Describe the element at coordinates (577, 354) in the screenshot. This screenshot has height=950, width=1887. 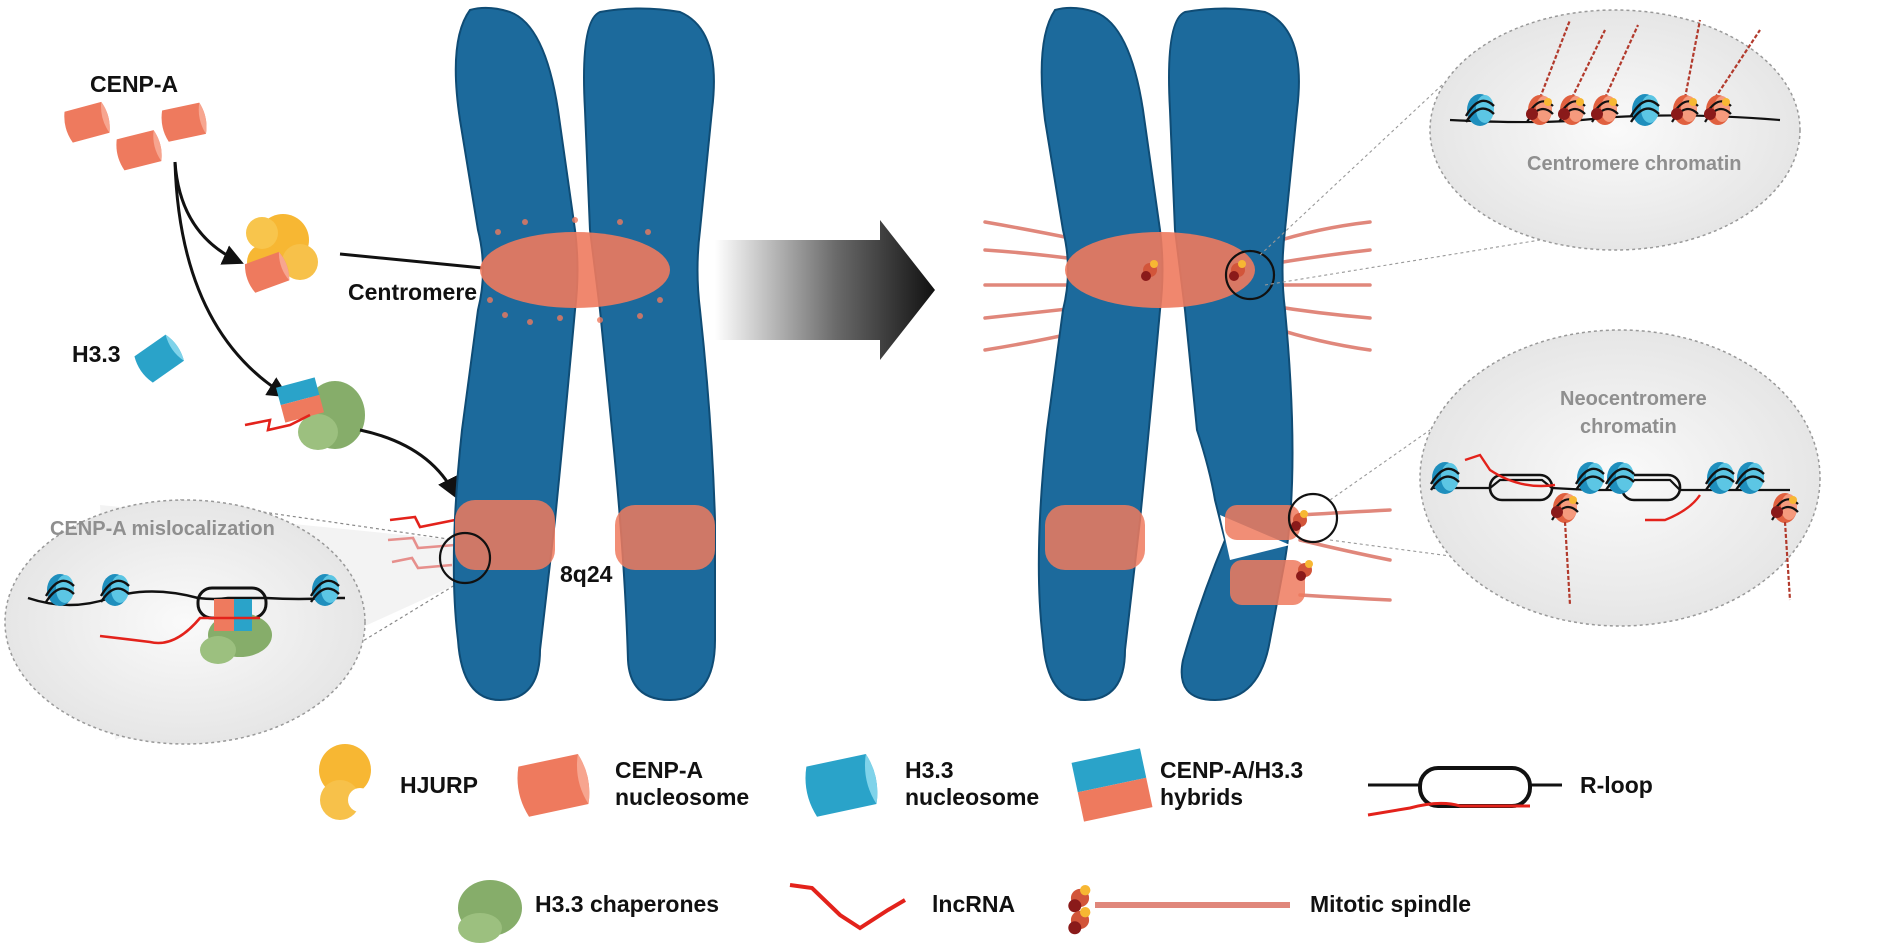
I see `chromosome-left: 8q24` at that location.